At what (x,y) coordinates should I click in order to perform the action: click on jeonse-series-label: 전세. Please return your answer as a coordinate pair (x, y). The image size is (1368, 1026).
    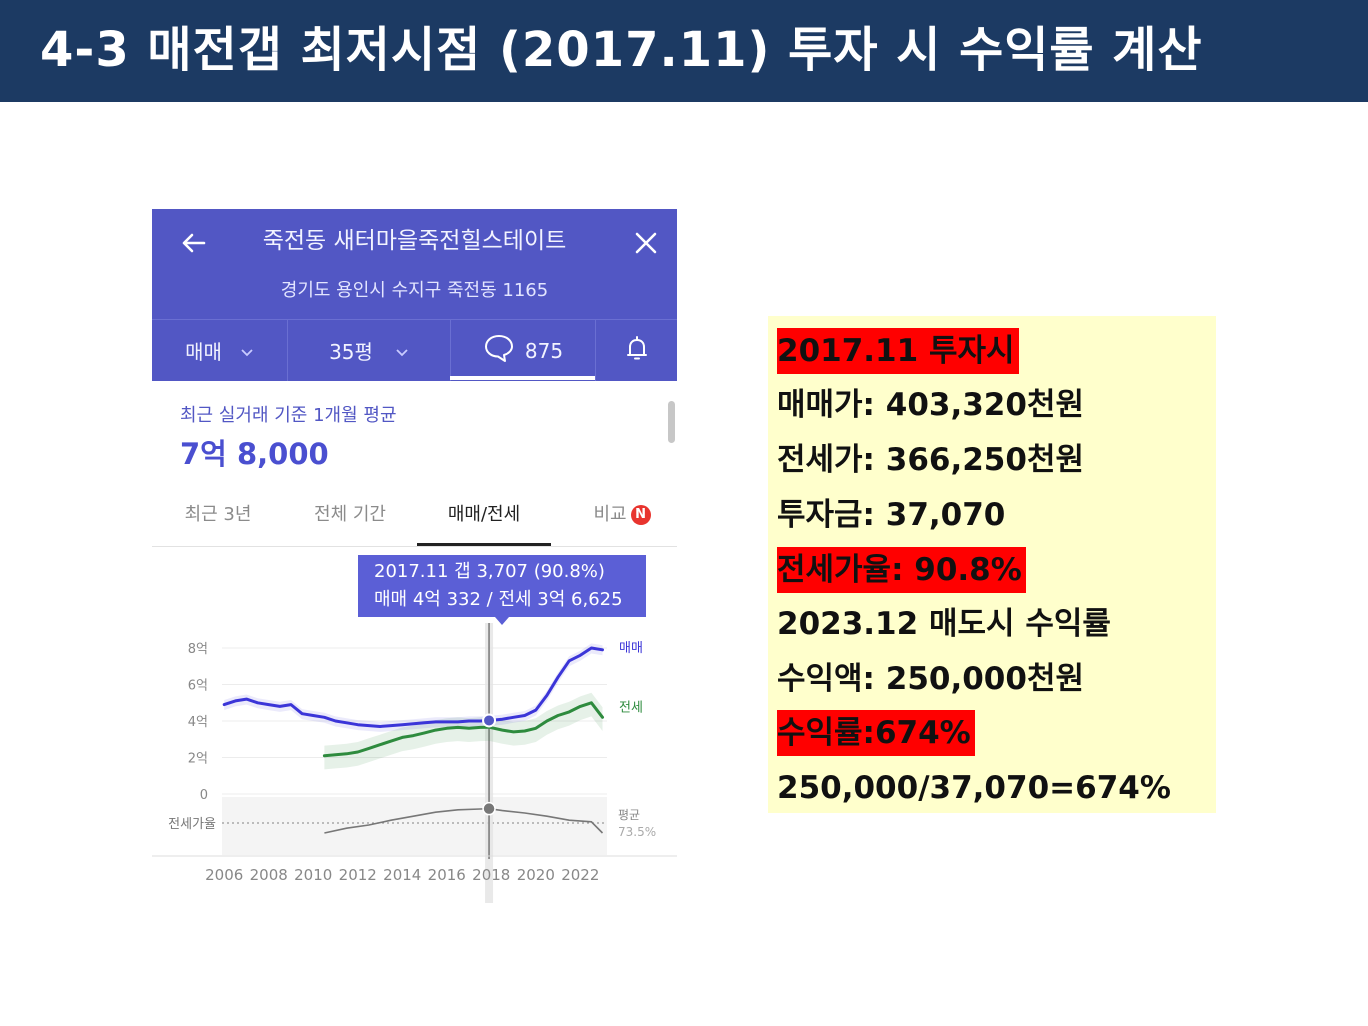
    Looking at the image, I should click on (631, 707).